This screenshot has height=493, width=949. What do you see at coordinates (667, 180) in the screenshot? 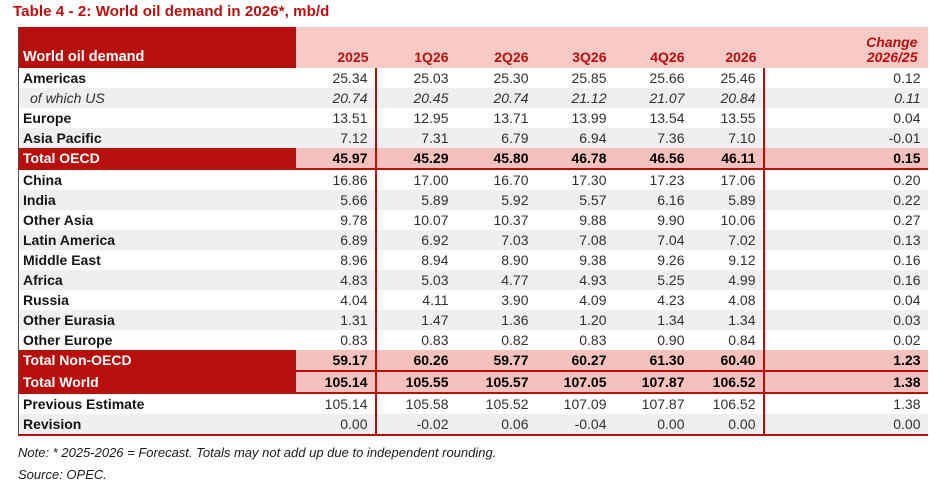
I see `value-cell: 17.23` at bounding box center [667, 180].